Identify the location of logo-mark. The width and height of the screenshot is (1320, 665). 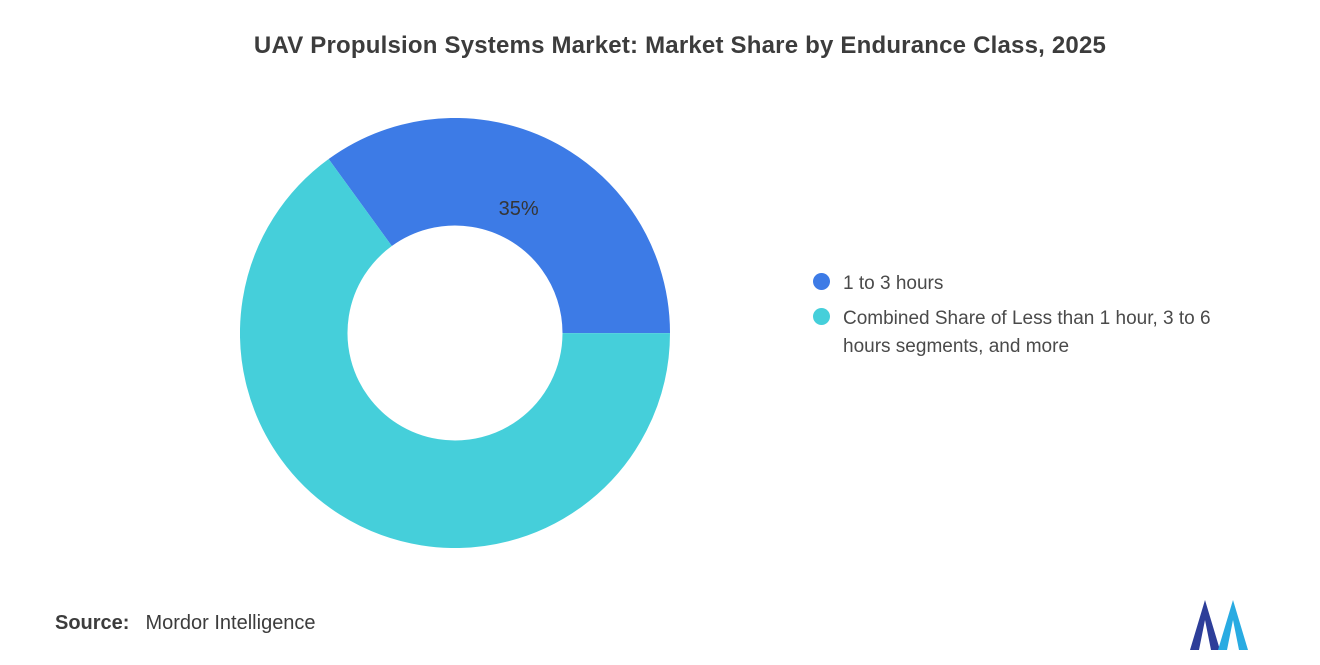
(1219, 625).